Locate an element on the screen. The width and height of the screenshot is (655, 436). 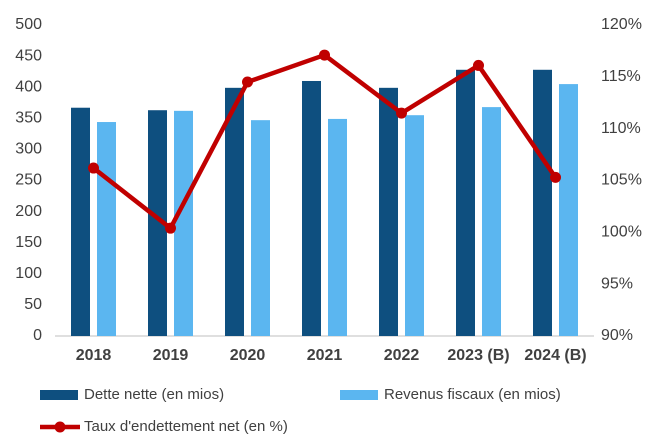
legend-label: Revenus fiscaux (en mios) is located at coordinates (472, 394).